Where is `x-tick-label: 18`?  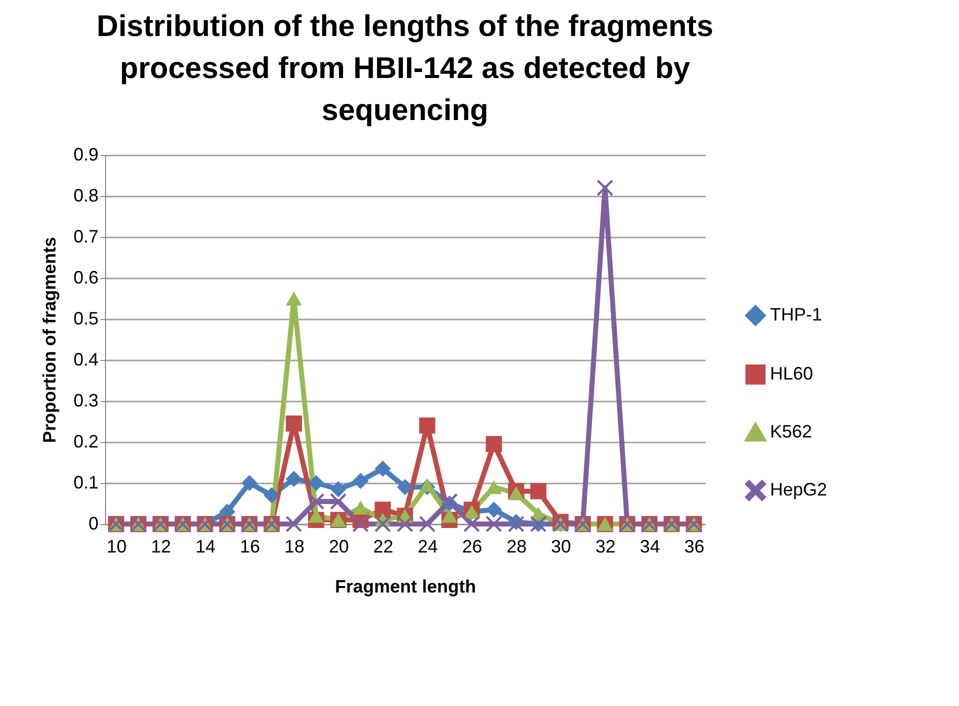 x-tick-label: 18 is located at coordinates (294, 546).